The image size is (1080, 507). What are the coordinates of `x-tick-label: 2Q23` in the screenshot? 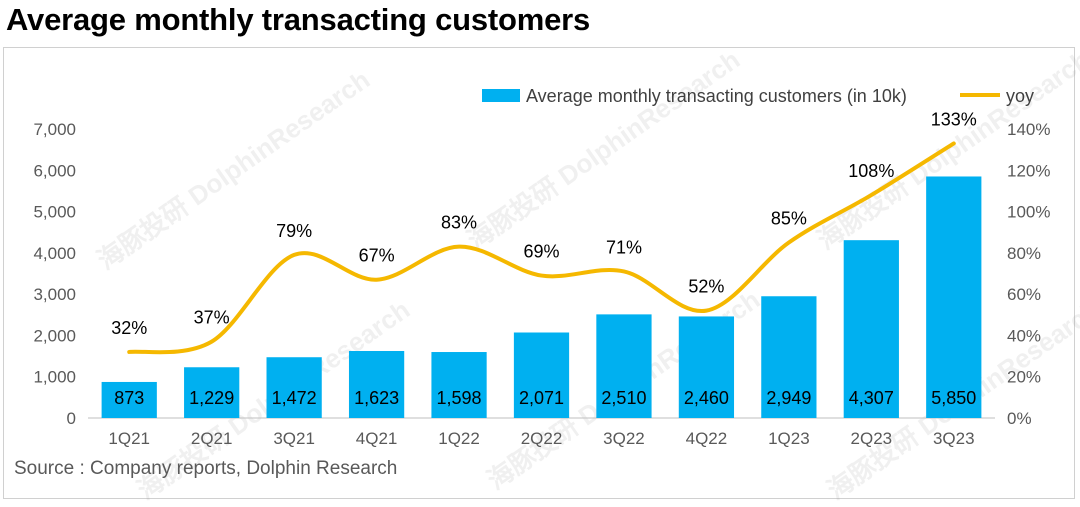 It's located at (872, 438).